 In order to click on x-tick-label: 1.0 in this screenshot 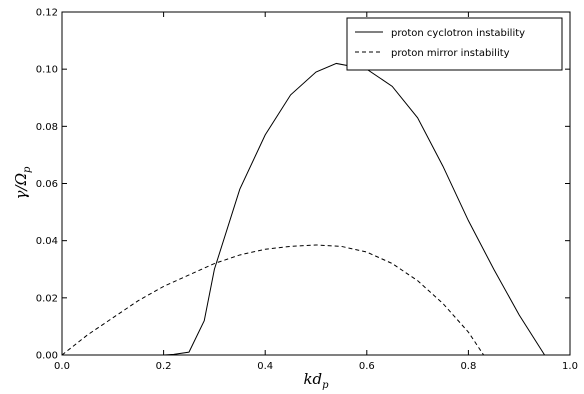, I will do `click(570, 366)`.